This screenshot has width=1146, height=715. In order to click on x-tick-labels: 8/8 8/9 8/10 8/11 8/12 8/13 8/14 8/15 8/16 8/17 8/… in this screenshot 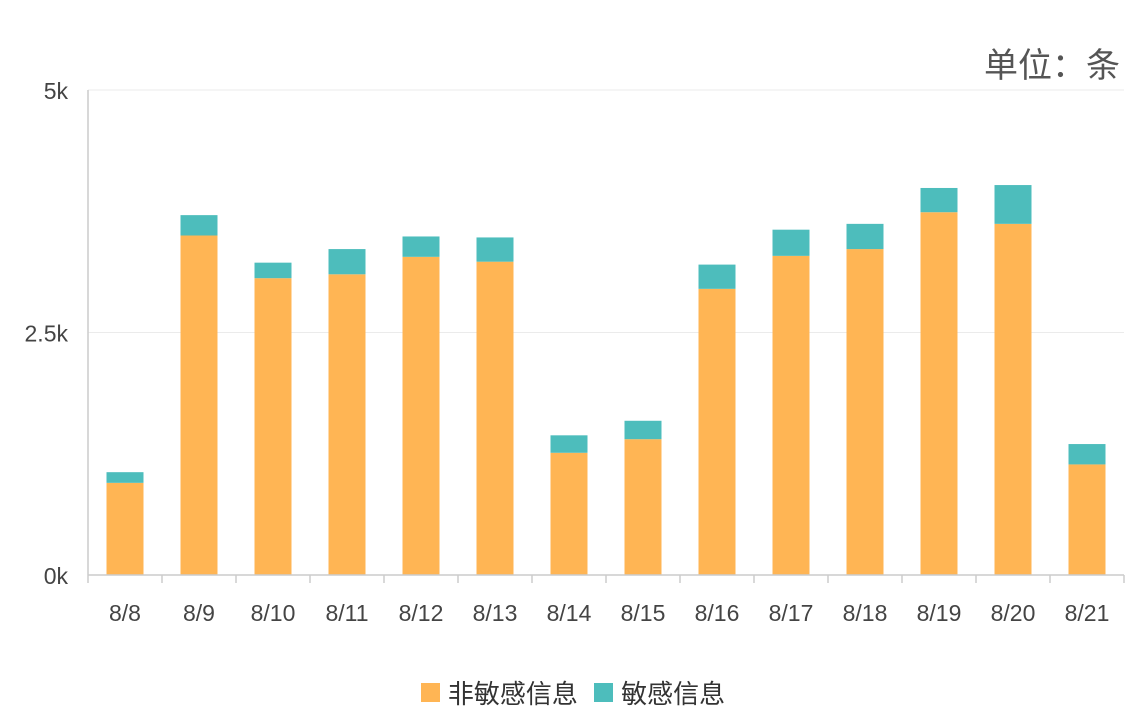, I will do `click(609, 613)`.